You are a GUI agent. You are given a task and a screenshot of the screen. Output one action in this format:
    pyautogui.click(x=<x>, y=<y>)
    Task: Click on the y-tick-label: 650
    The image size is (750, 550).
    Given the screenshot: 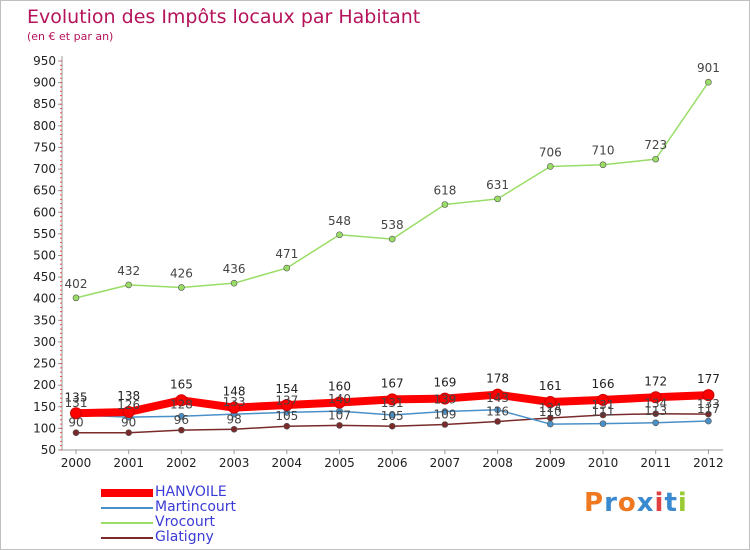 What is the action you would take?
    pyautogui.click(x=44, y=191)
    